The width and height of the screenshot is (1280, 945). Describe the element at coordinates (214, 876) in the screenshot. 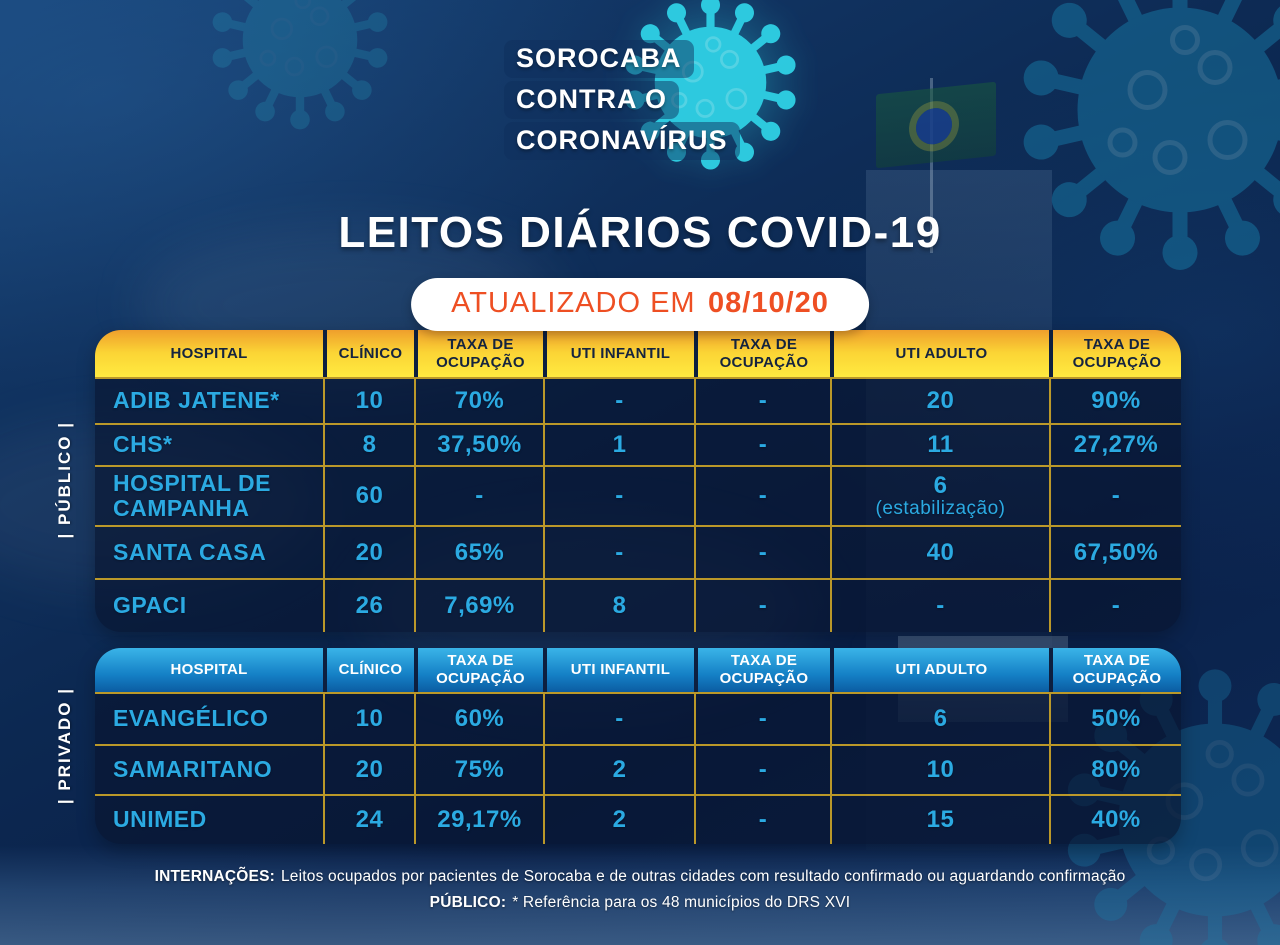

I see `footer-label: INTERNAÇÕES:` at that location.